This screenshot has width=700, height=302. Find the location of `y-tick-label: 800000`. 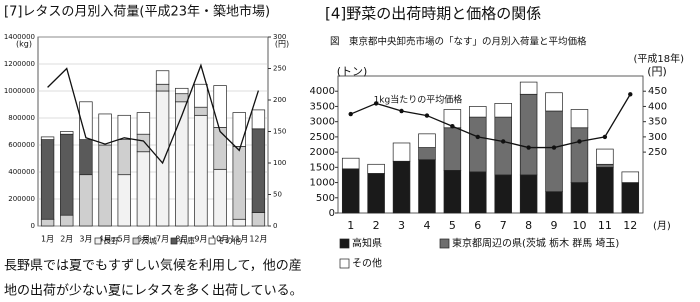

y-tick-label: 800000 is located at coordinates (21, 118).